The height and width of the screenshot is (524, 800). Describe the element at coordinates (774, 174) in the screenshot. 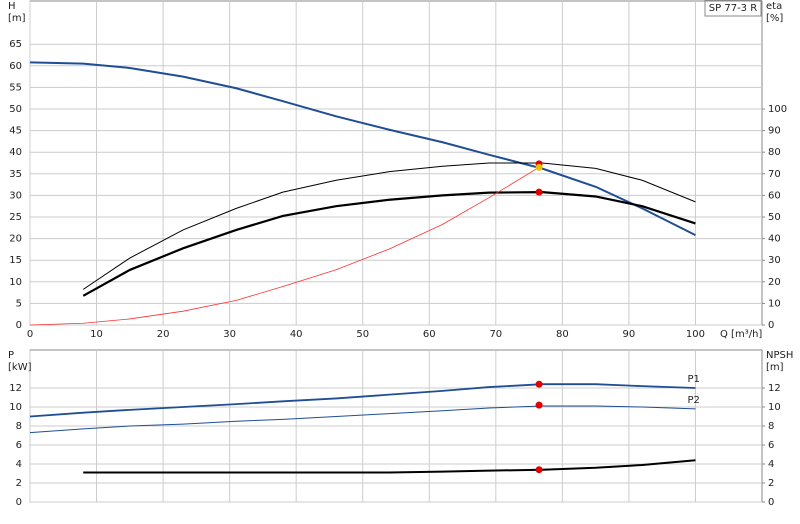

I see `y2-tick-label: 70` at that location.